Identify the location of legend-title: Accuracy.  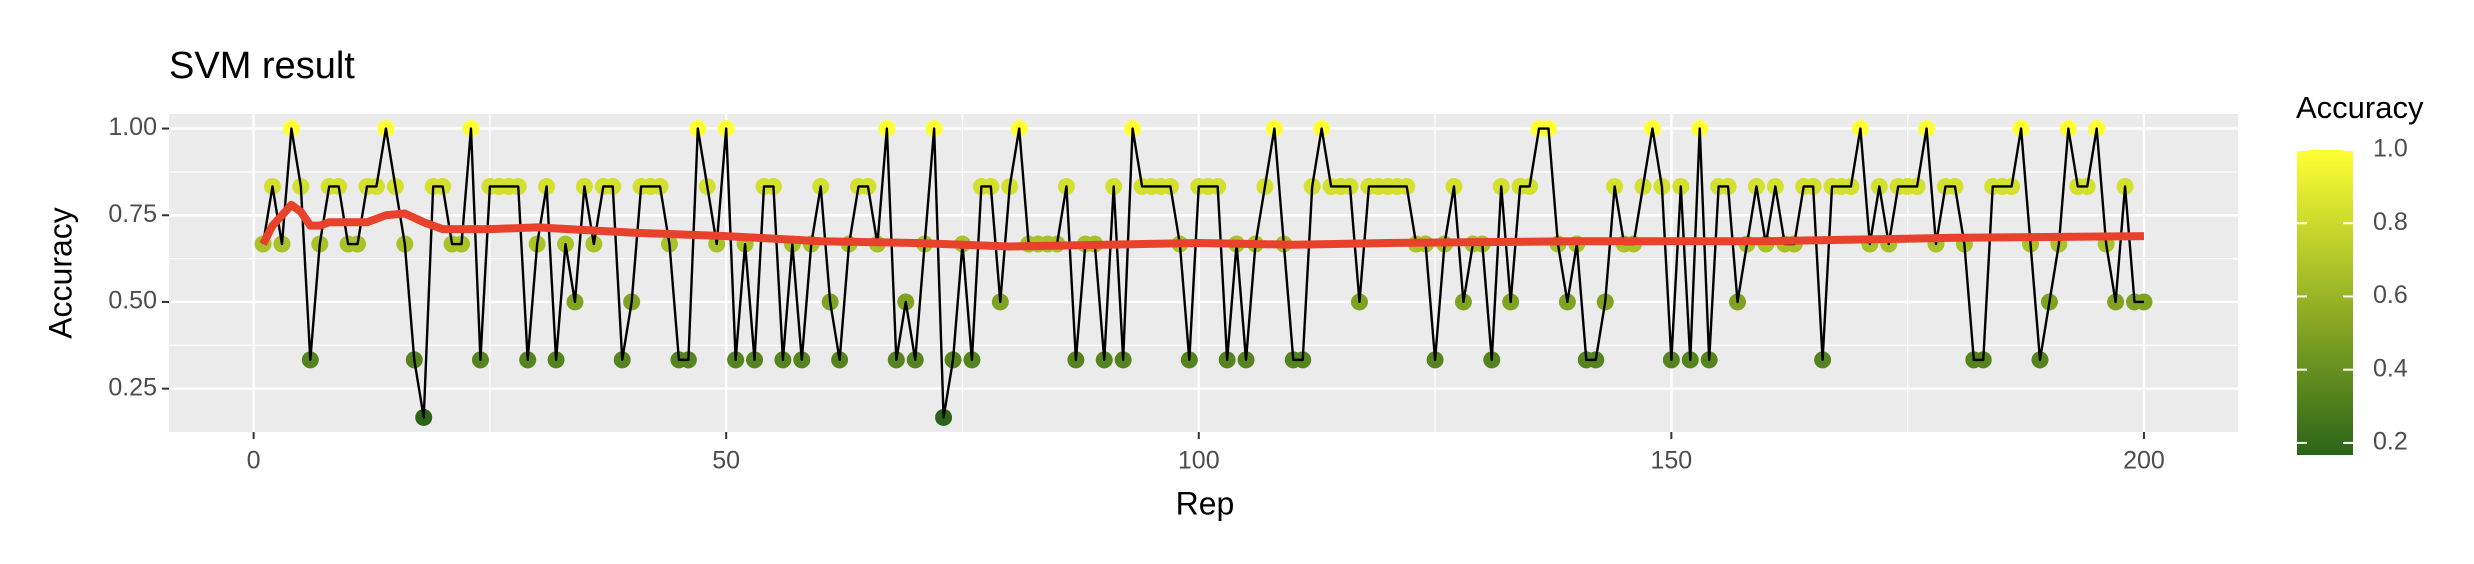
(2360, 107).